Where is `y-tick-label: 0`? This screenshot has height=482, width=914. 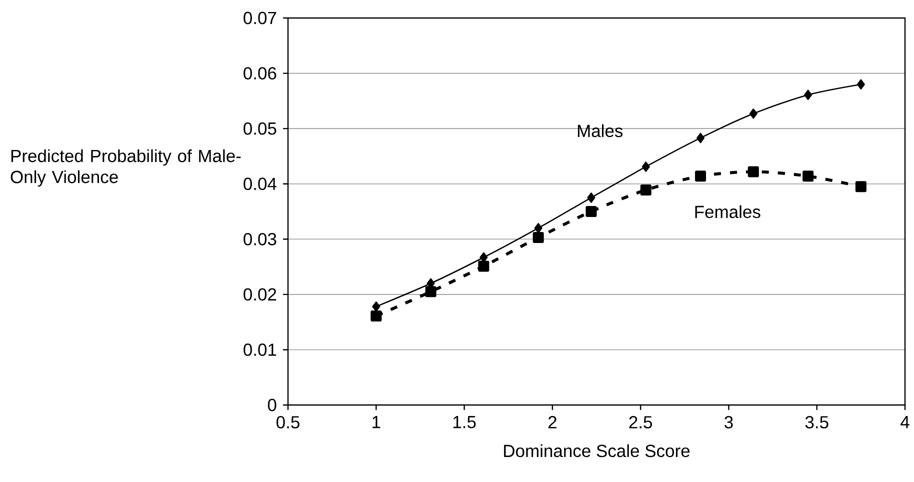
y-tick-label: 0 is located at coordinates (272, 405).